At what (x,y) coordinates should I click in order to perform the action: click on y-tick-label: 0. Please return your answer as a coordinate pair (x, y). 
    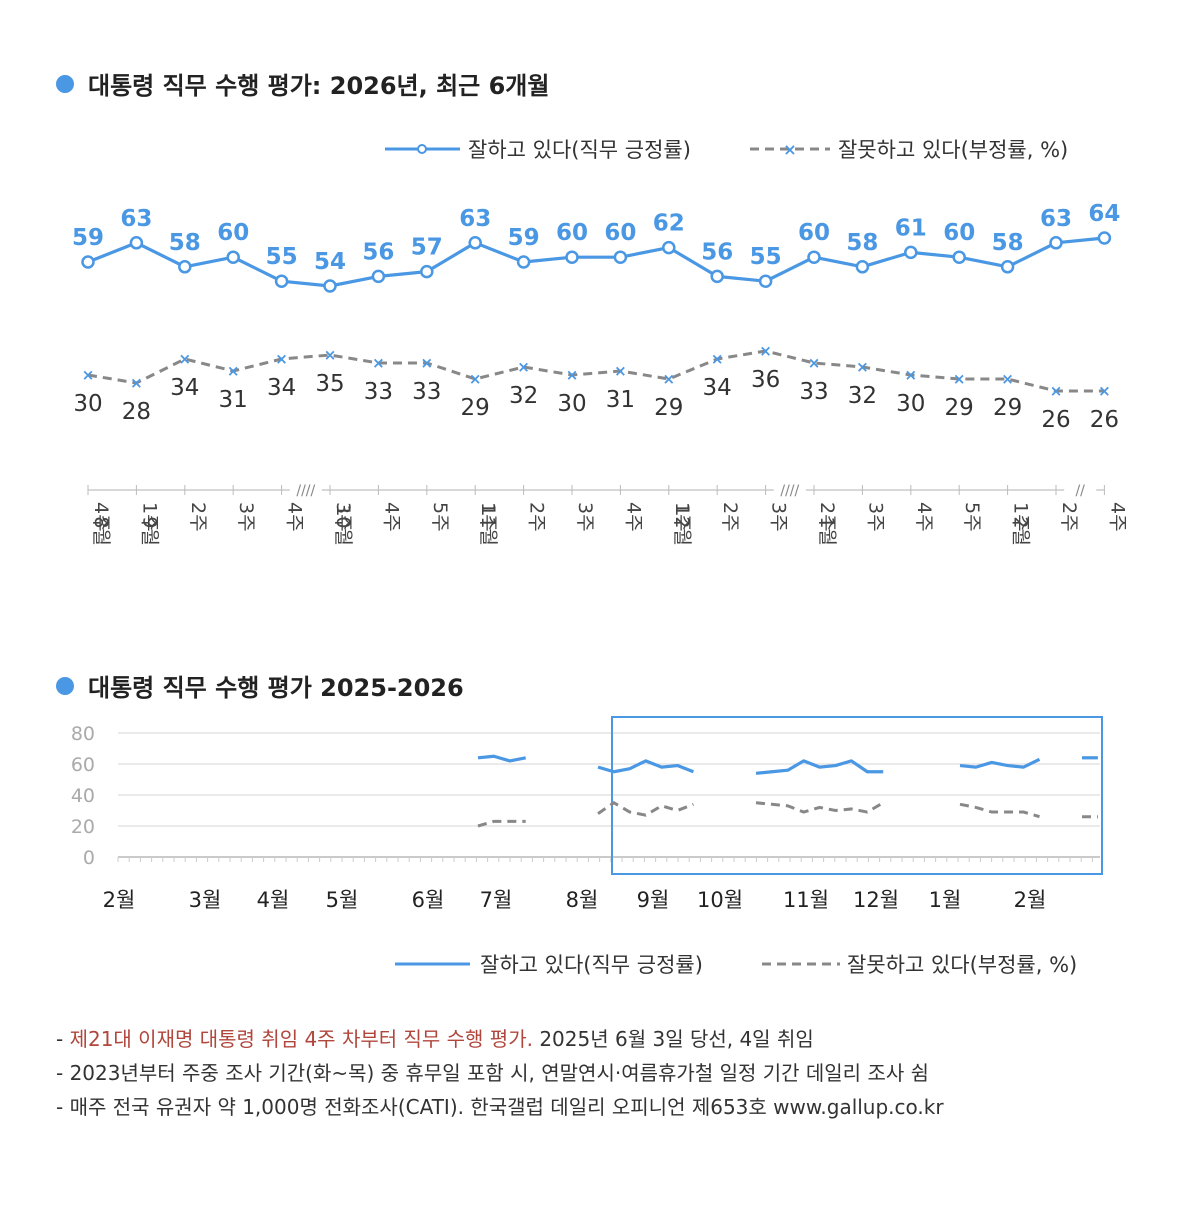
    Looking at the image, I should click on (89, 858).